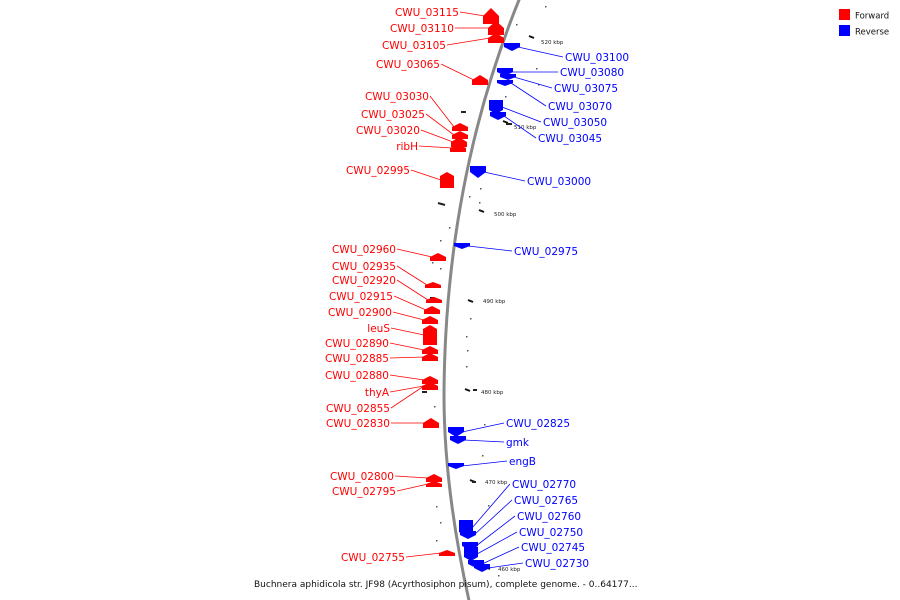 The height and width of the screenshot is (600, 900). Describe the element at coordinates (432, 72) in the screenshot. I see `gene-cwu-03065: CWU_03065` at that location.